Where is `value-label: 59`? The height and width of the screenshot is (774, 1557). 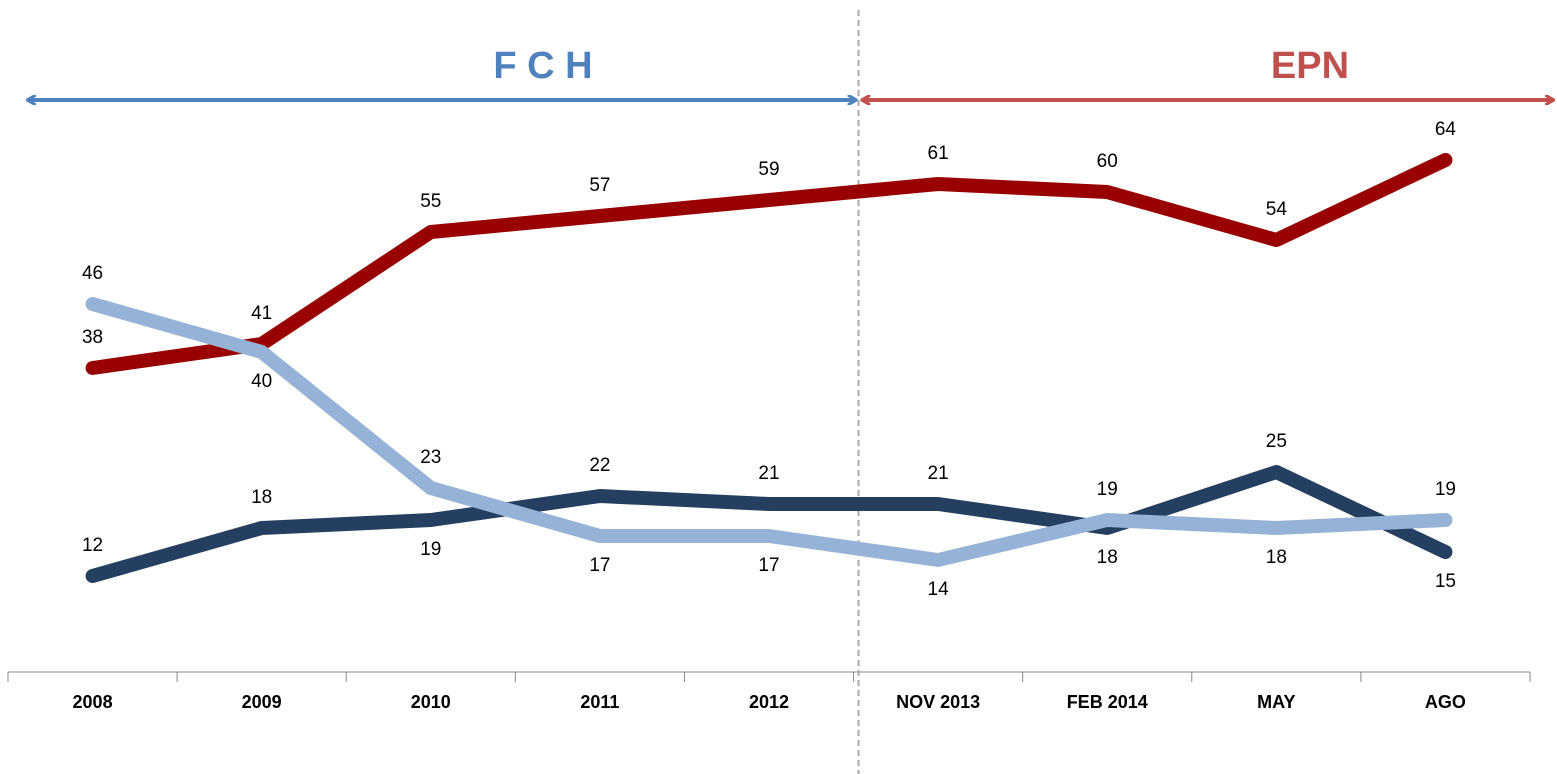 value-label: 59 is located at coordinates (768, 169).